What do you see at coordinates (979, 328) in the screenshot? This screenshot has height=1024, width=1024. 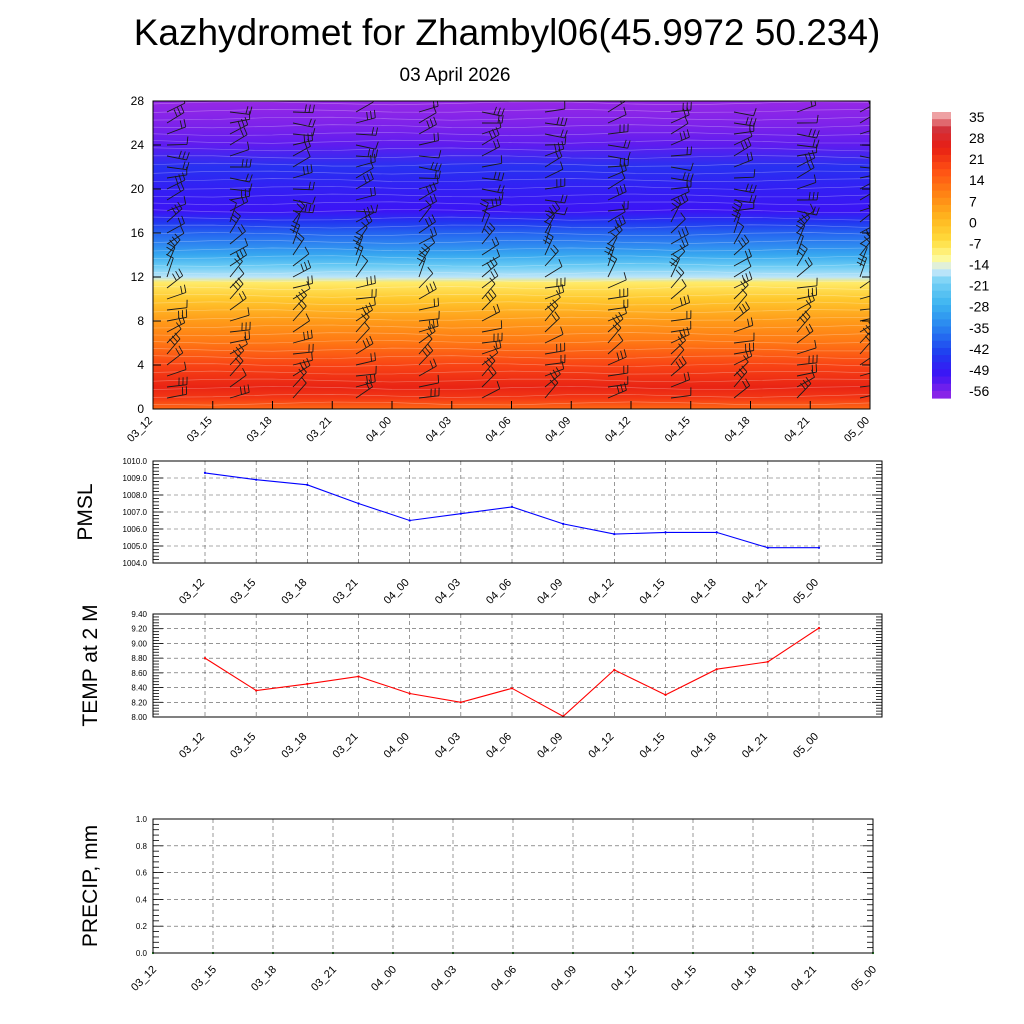 I see `colorbar-label: -35` at bounding box center [979, 328].